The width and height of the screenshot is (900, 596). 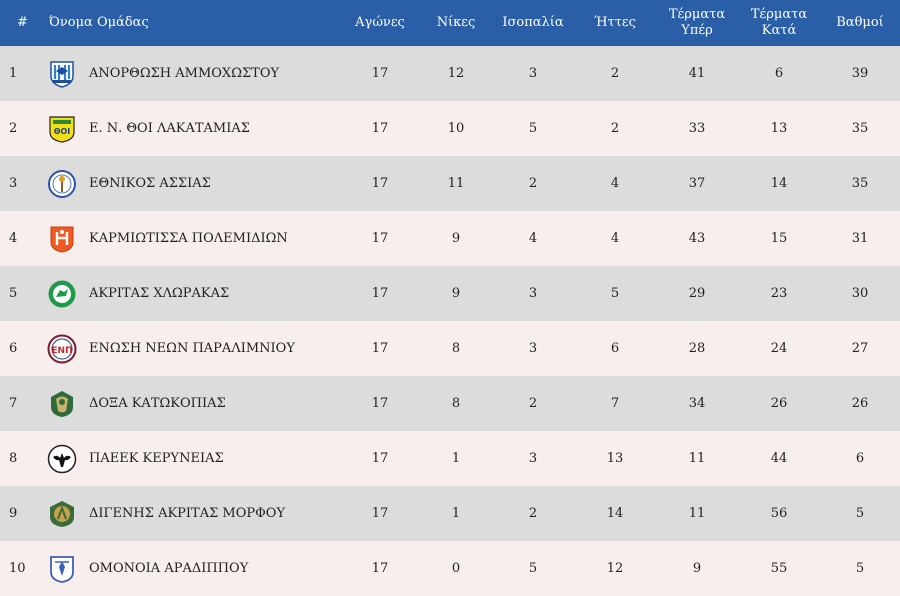 What do you see at coordinates (615, 22) in the screenshot?
I see `header-losses: Ήττες` at bounding box center [615, 22].